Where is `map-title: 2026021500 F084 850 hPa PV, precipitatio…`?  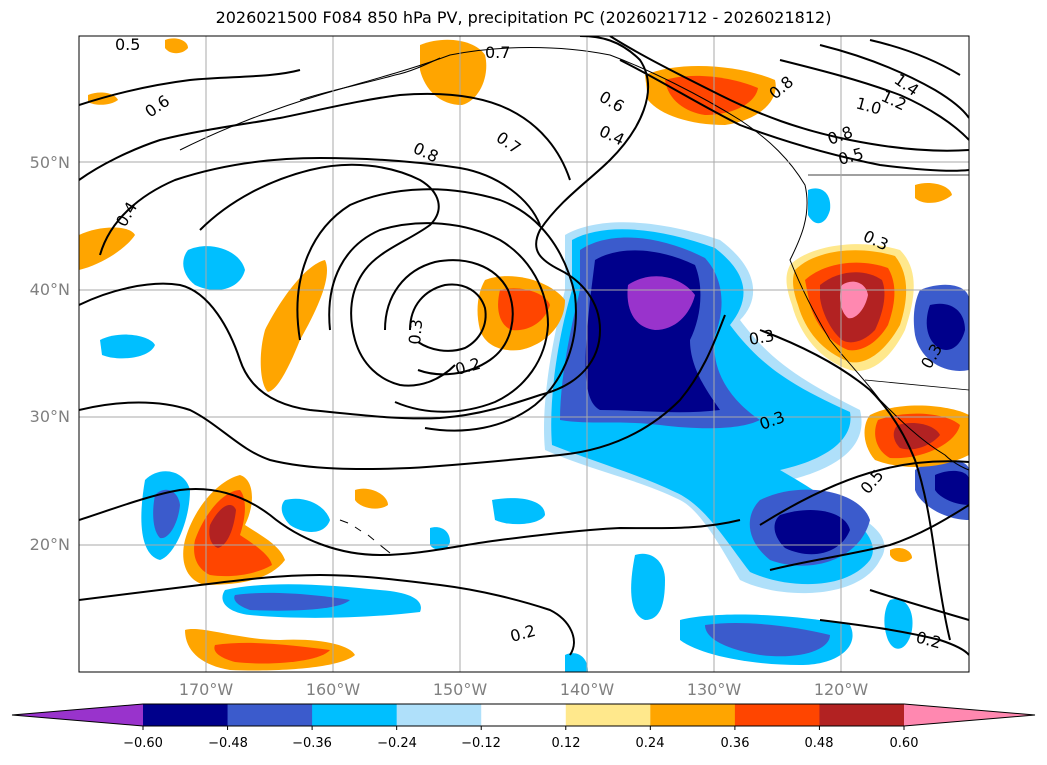 map-title: 2026021500 F084 850 hPa PV, precipitatio… is located at coordinates (523, 17).